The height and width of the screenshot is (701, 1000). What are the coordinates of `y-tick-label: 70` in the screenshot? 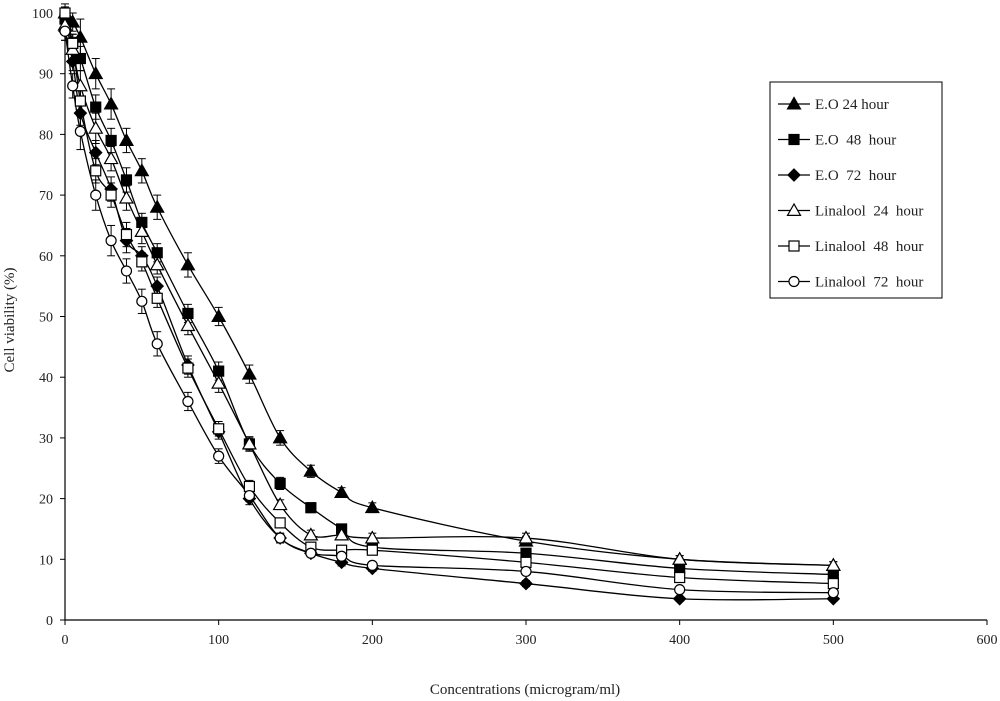 It's located at (46, 196).